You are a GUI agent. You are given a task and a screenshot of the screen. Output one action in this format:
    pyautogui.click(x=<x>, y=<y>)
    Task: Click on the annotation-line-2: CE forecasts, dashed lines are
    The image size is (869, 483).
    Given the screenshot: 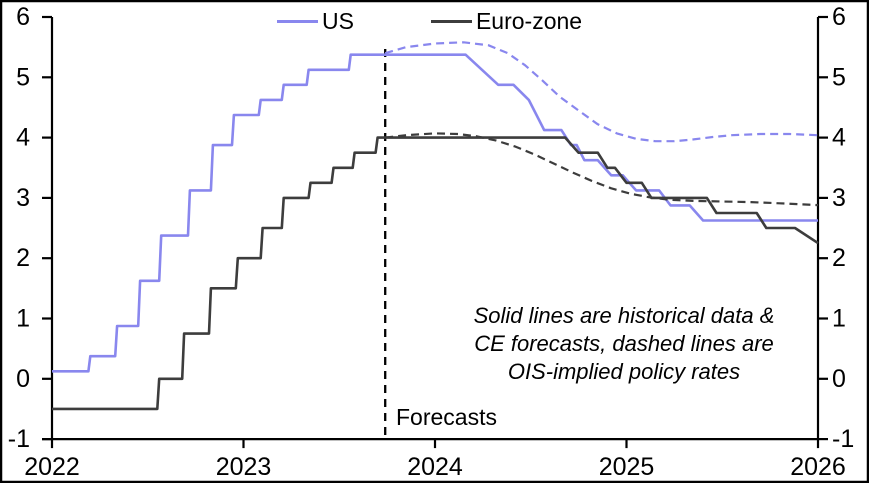 What is the action you would take?
    pyautogui.click(x=624, y=343)
    